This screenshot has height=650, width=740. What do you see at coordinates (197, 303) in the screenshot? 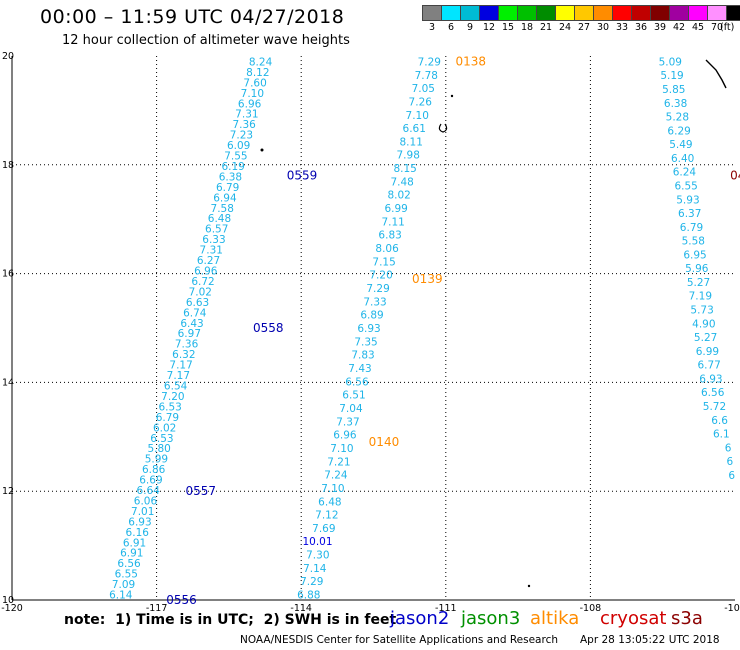
I see `swh-value: 6.63` at bounding box center [197, 303].